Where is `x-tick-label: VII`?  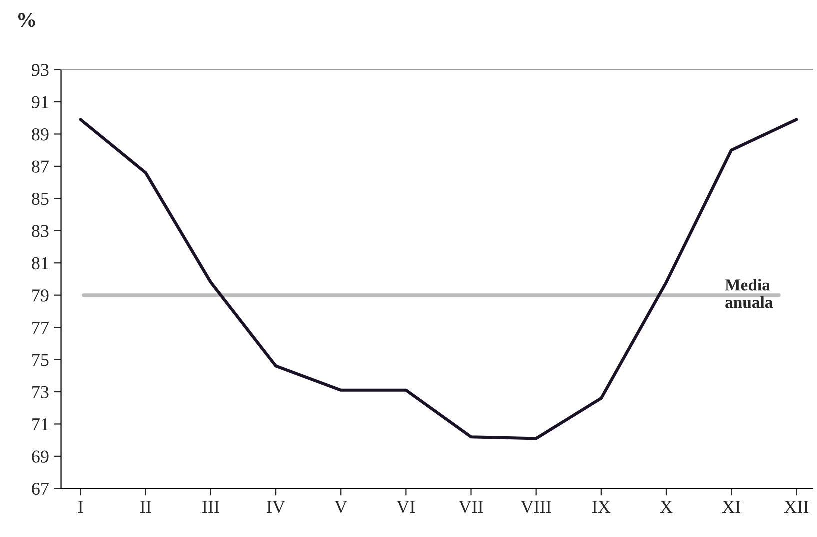 x-tick-label: VII is located at coordinates (471, 507).